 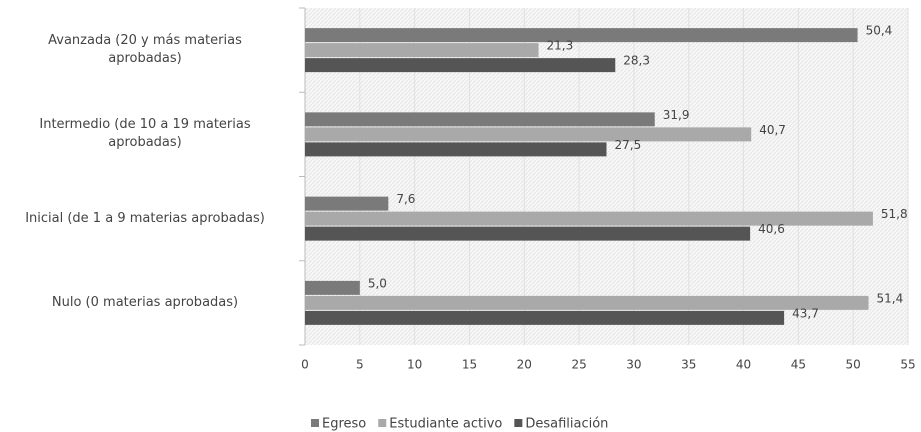 I want to click on x-tick-label: 0, so click(x=305, y=365).